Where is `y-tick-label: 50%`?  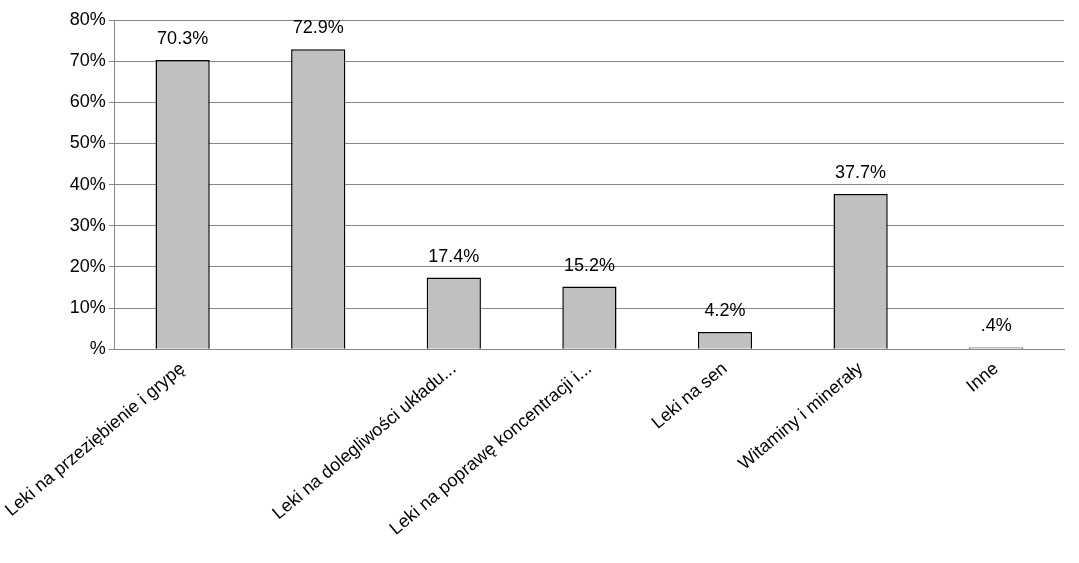
y-tick-label: 50% is located at coordinates (87, 142).